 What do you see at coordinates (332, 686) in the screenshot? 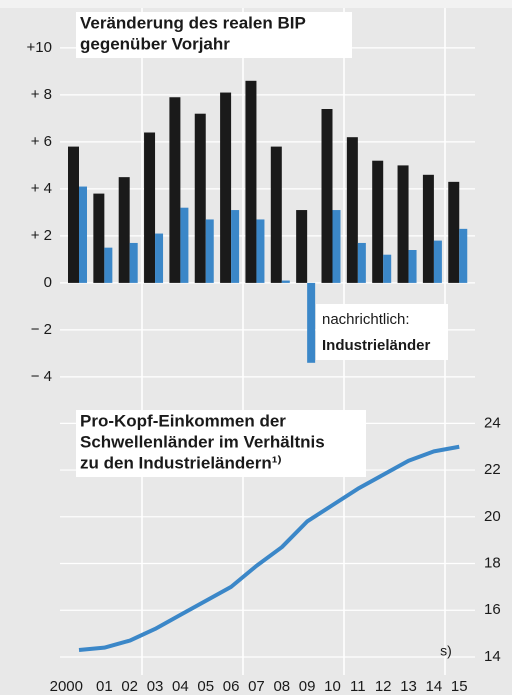
I see `x-tick-label: 10` at bounding box center [332, 686].